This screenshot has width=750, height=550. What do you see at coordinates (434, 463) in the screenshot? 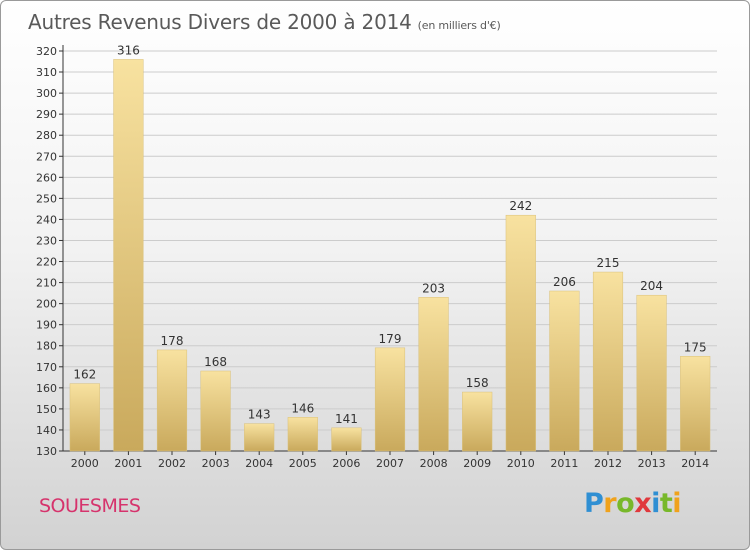
I see `x-tick-label: 2008` at bounding box center [434, 463].